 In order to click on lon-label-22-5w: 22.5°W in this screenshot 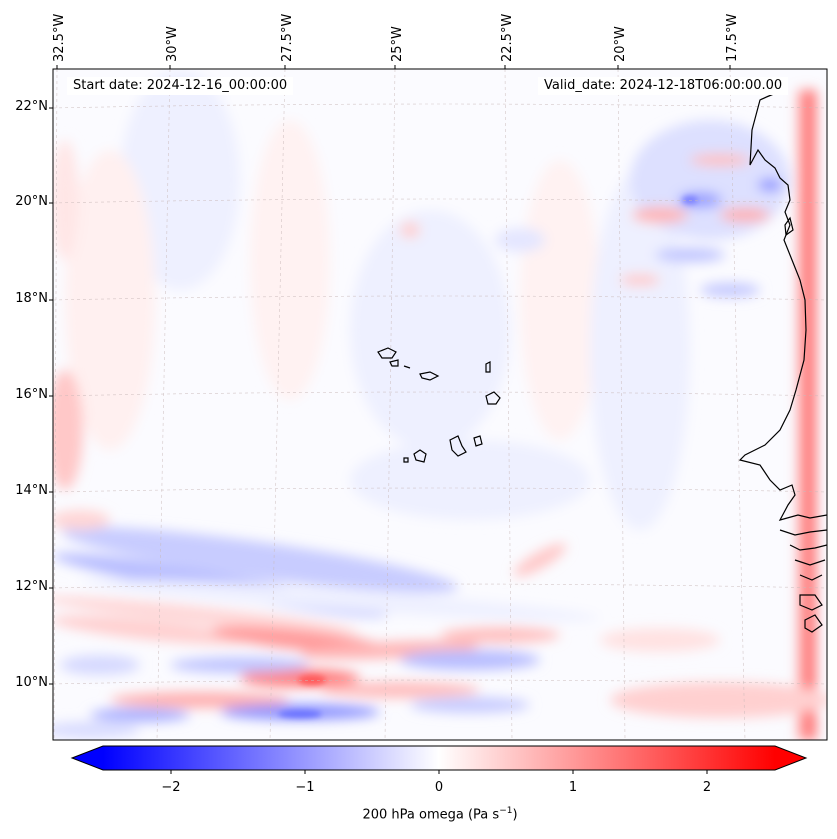, I will do `click(507, 37)`.